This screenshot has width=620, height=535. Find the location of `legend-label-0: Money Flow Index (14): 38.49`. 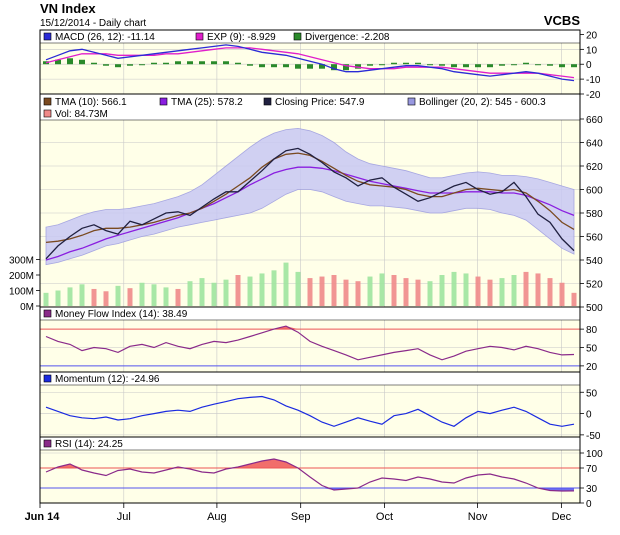

legend-label-0: Money Flow Index (14): 38.49 is located at coordinates (121, 314).